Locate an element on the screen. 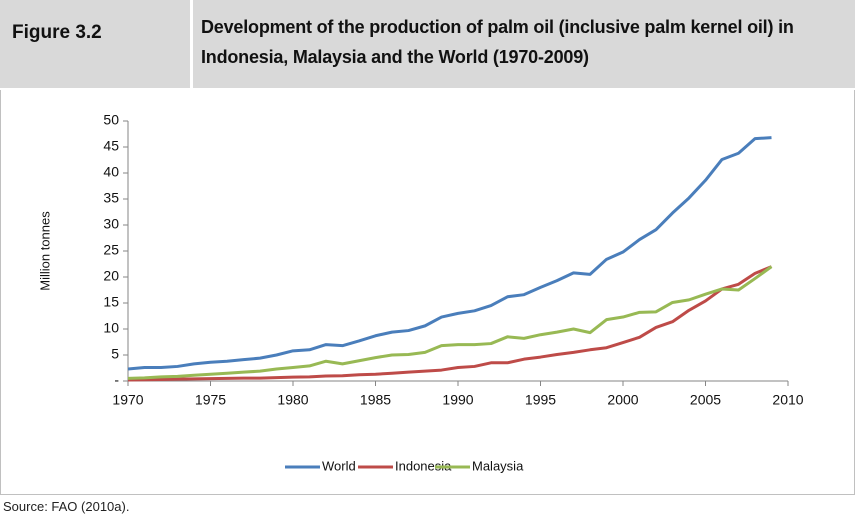 The image size is (855, 520). y-axis-label: Million tonnes is located at coordinates (44, 251).